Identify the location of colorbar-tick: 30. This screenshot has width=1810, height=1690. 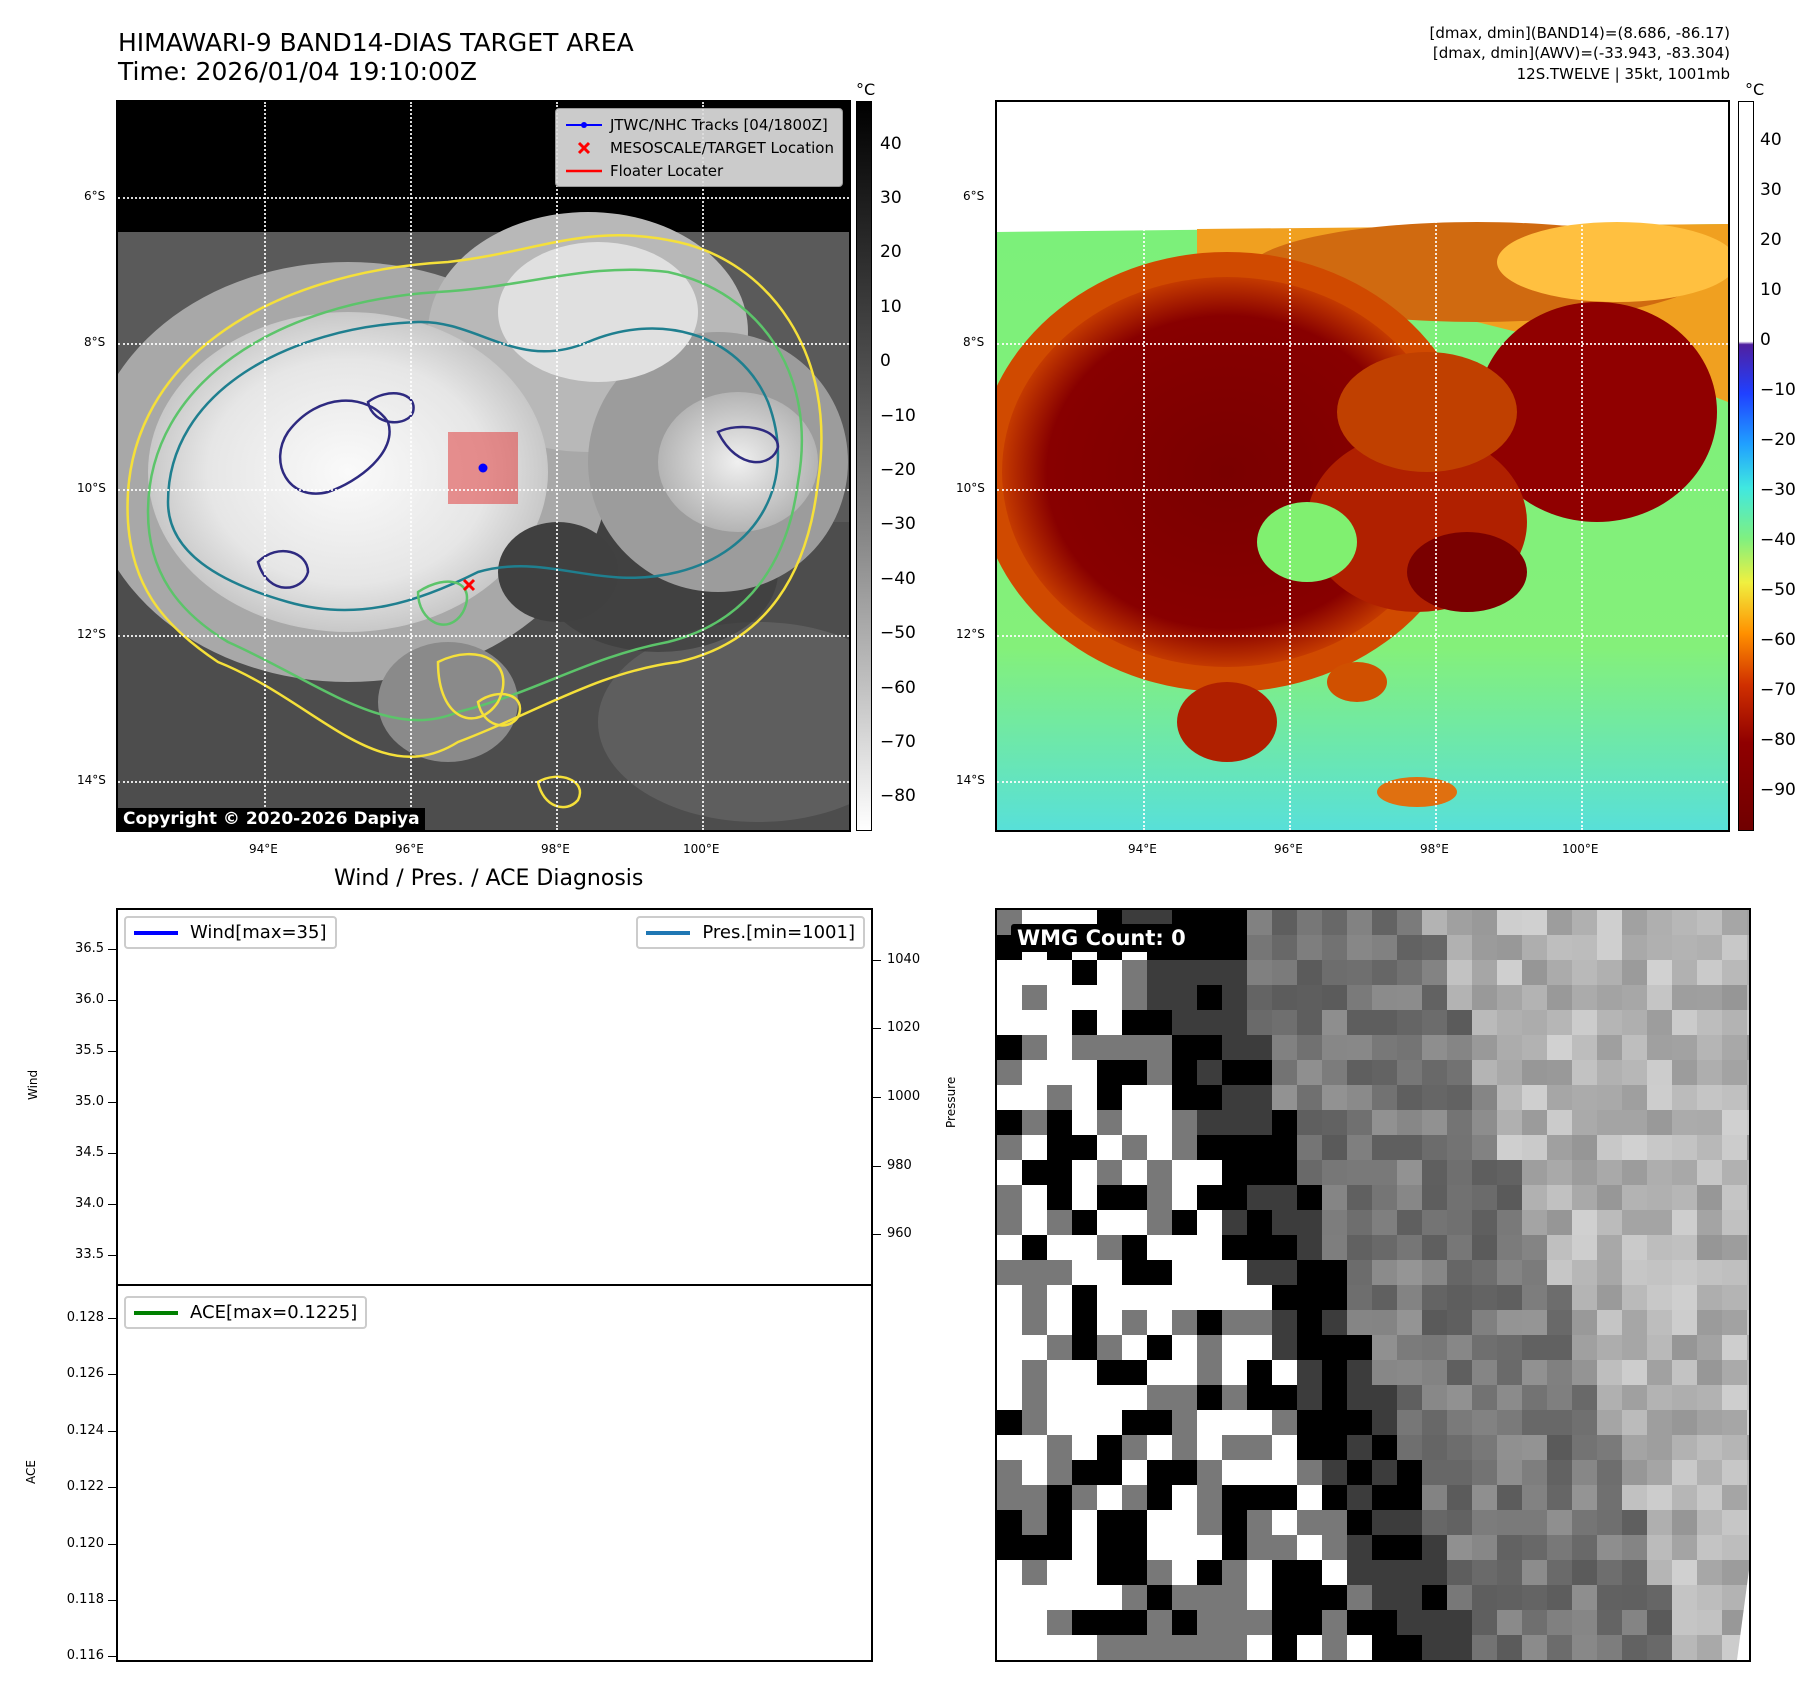
(891, 197).